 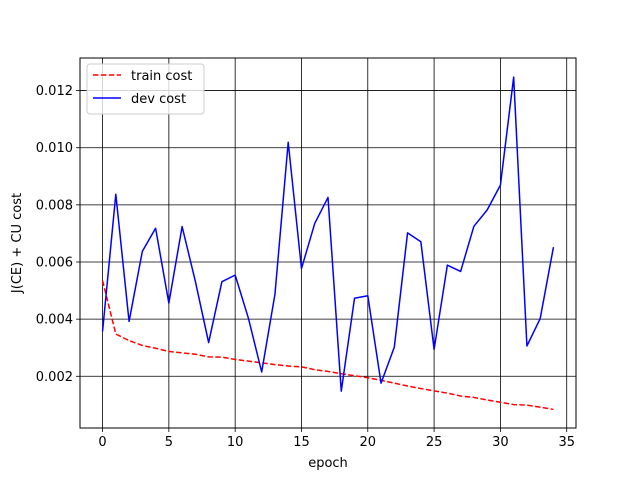 I want to click on legend-box, so click(x=145, y=89).